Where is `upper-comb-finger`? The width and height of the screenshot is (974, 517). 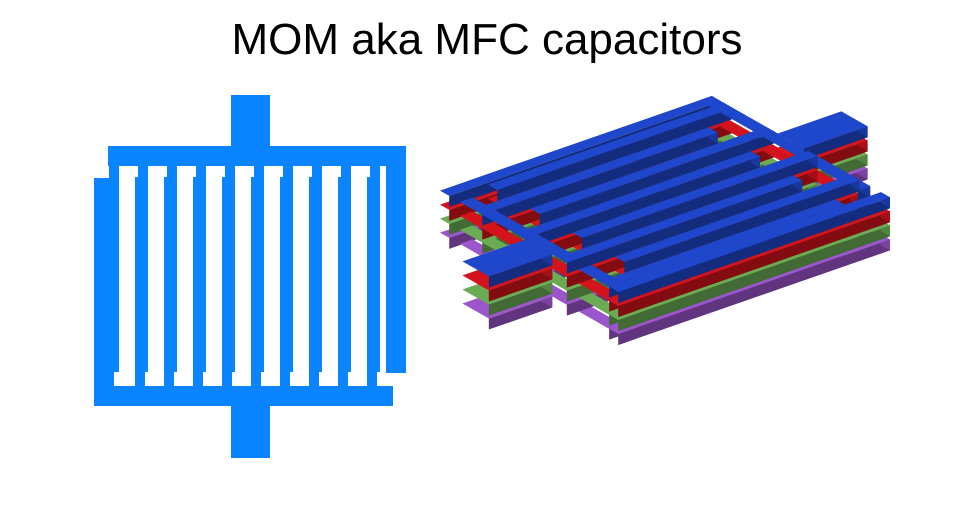 upper-comb-finger is located at coordinates (114, 266).